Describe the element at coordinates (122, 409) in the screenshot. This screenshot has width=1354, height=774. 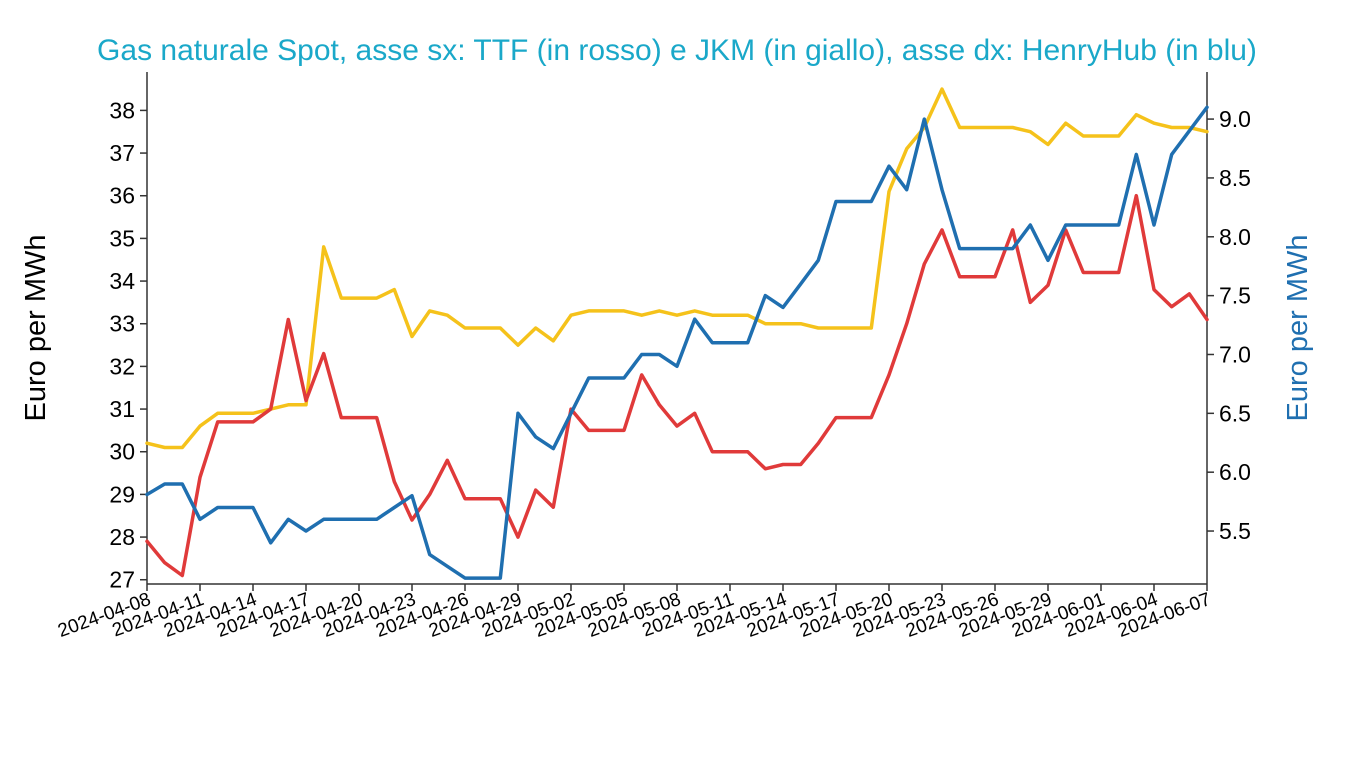
I see `left-tick-label: 31` at that location.